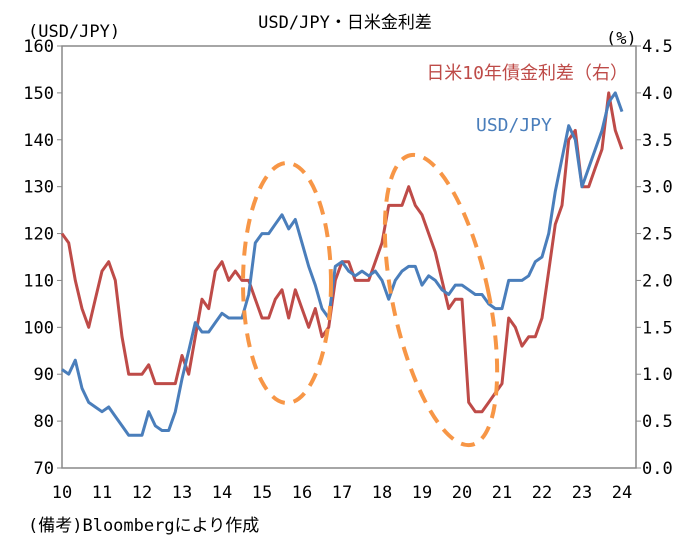 The height and width of the screenshot is (542, 690). I want to click on right-tick-label: 1.0, so click(657, 375).